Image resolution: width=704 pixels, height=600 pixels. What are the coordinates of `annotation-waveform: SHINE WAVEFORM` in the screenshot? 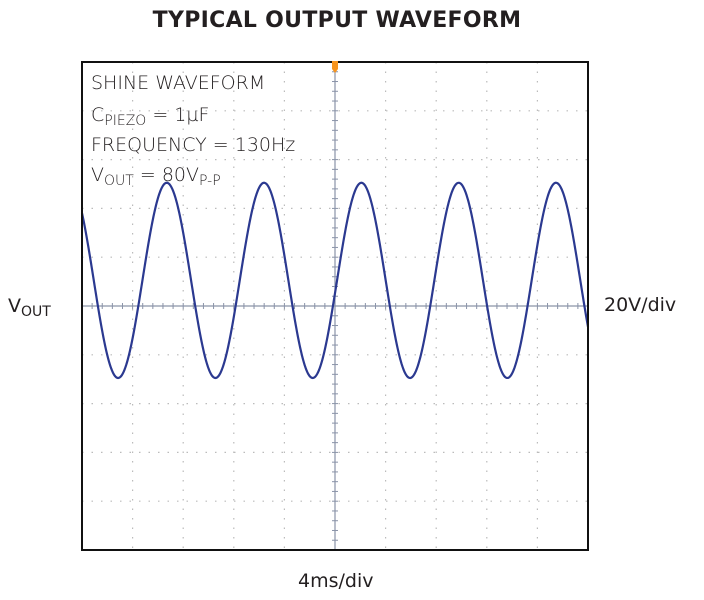 It's located at (178, 83).